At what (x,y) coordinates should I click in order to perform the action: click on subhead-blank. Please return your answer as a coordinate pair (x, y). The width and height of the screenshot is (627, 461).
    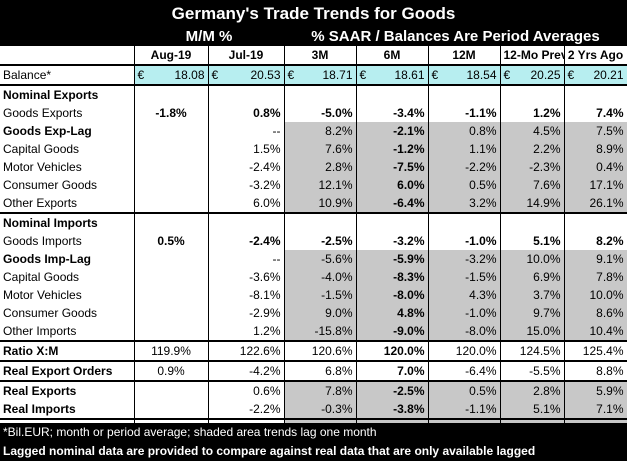
    Looking at the image, I should click on (67, 36).